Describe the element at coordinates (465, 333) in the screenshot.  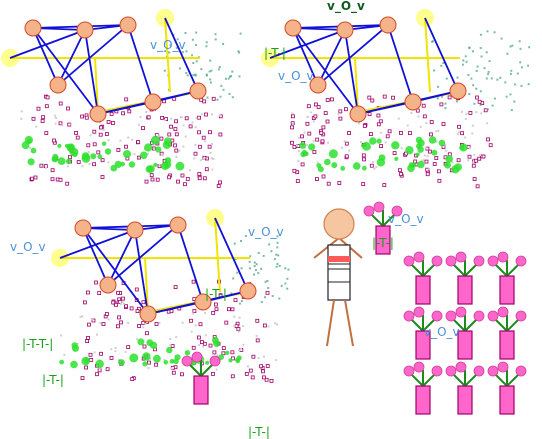
I see `flower-pot-icon` at that location.